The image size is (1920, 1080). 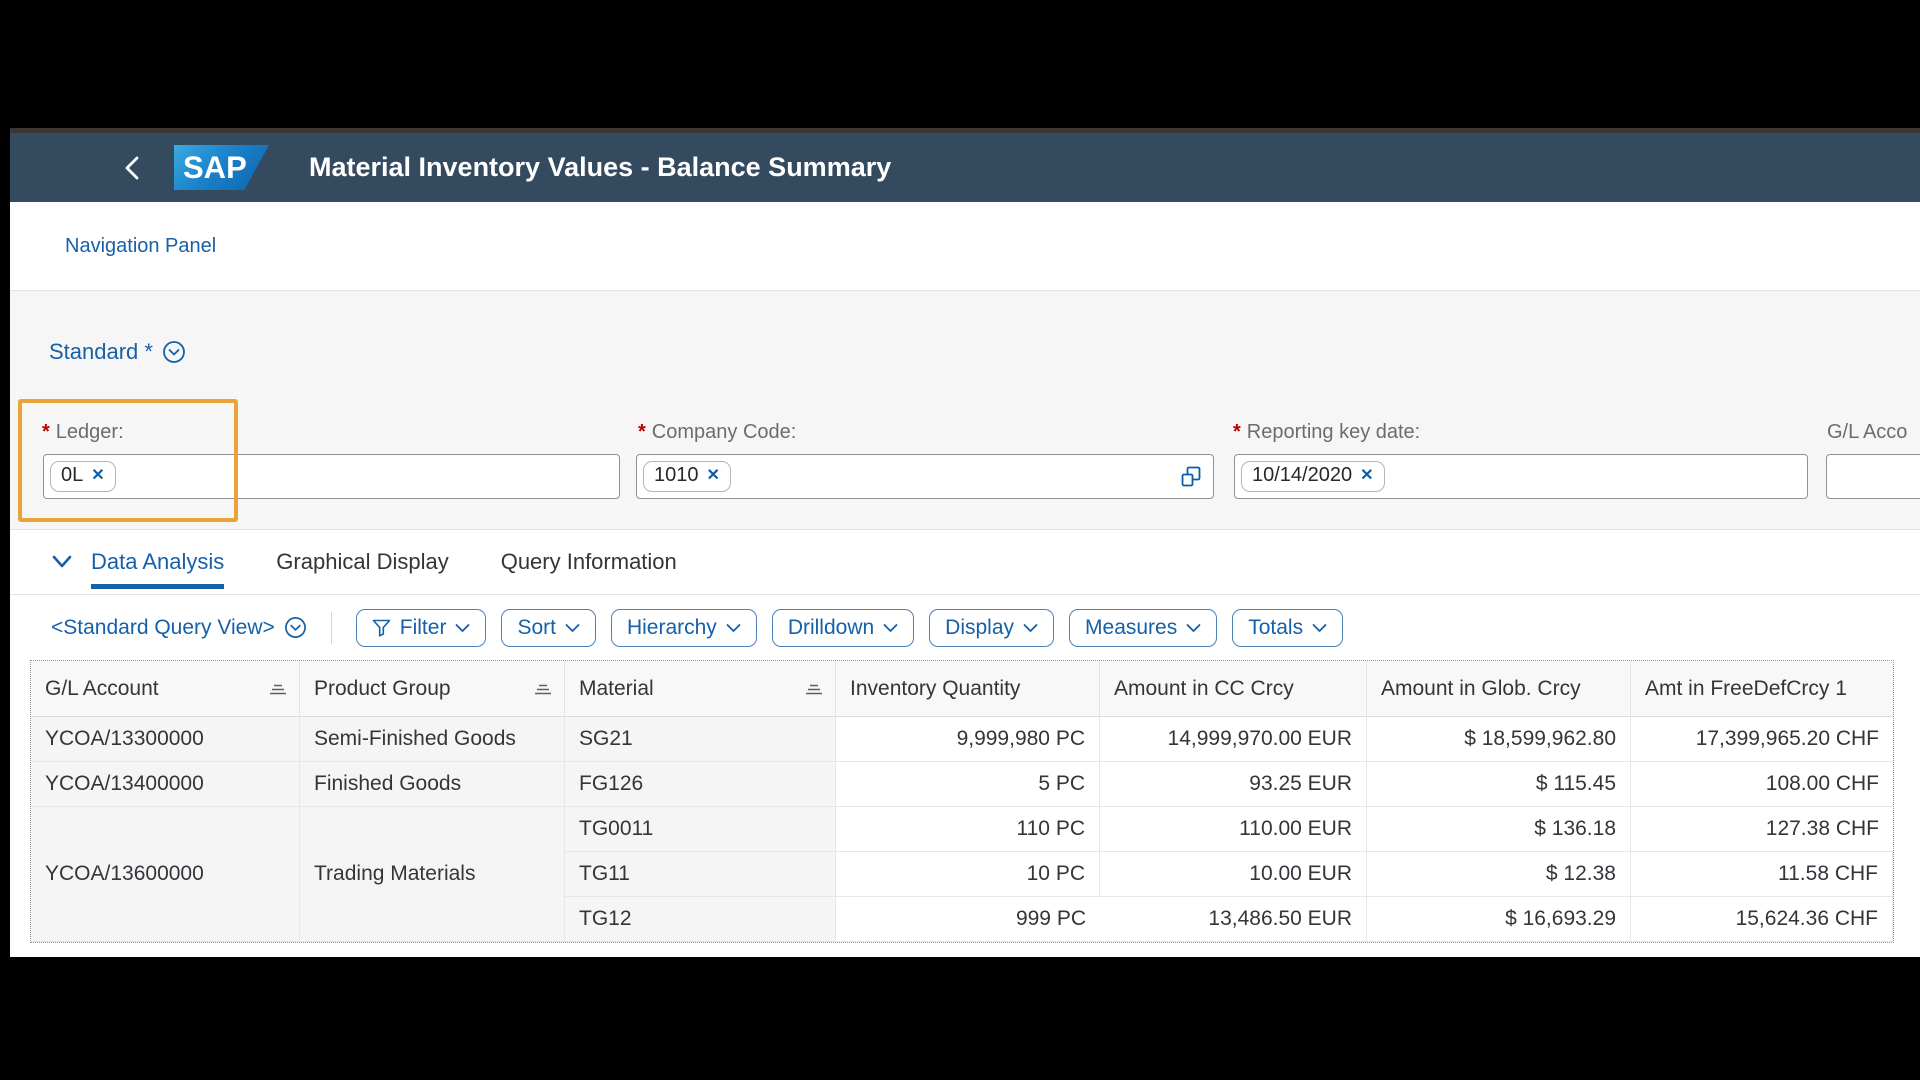 I want to click on cell-inventory-quantity: 5 PC, so click(x=968, y=784).